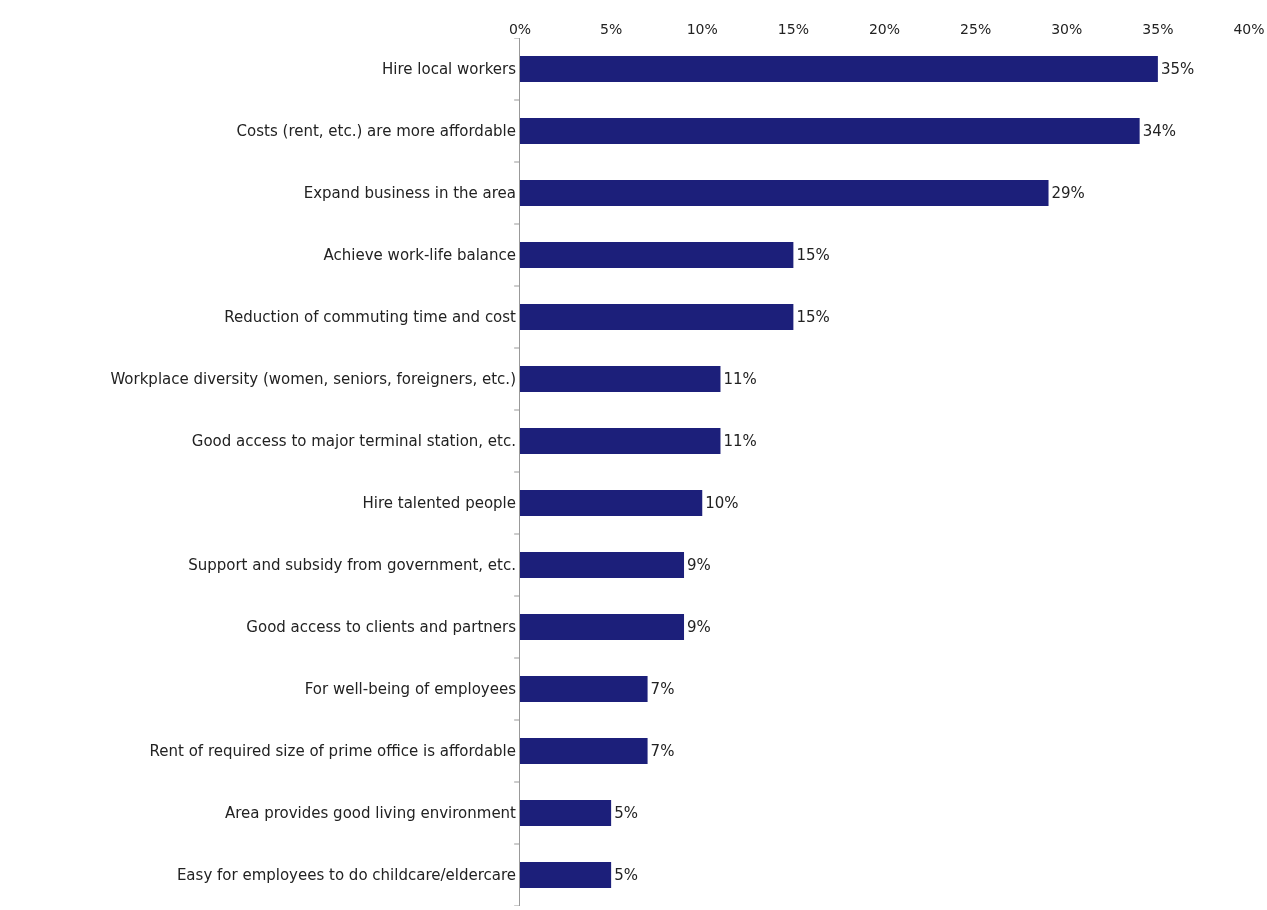 The width and height of the screenshot is (1267, 910). What do you see at coordinates (370, 813) in the screenshot?
I see `y-tick-label: Area provides good living environment` at bounding box center [370, 813].